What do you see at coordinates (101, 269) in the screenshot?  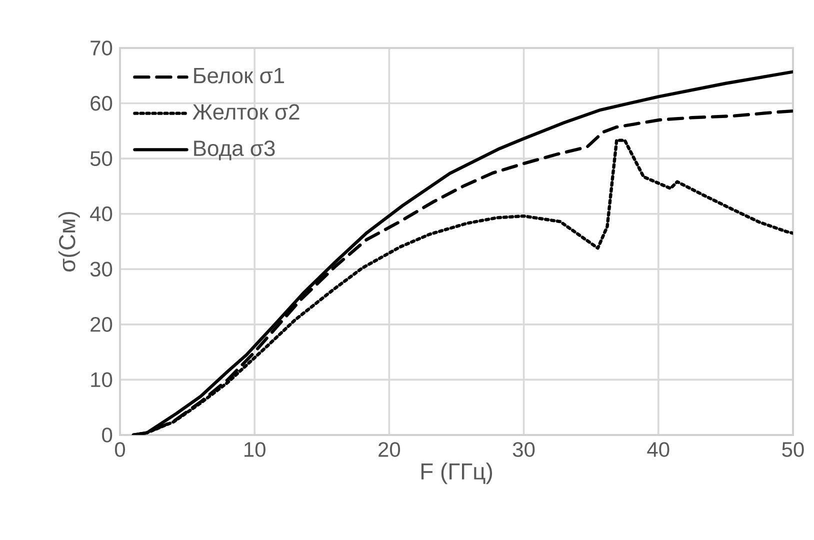 I see `y-tick-label: 30` at bounding box center [101, 269].